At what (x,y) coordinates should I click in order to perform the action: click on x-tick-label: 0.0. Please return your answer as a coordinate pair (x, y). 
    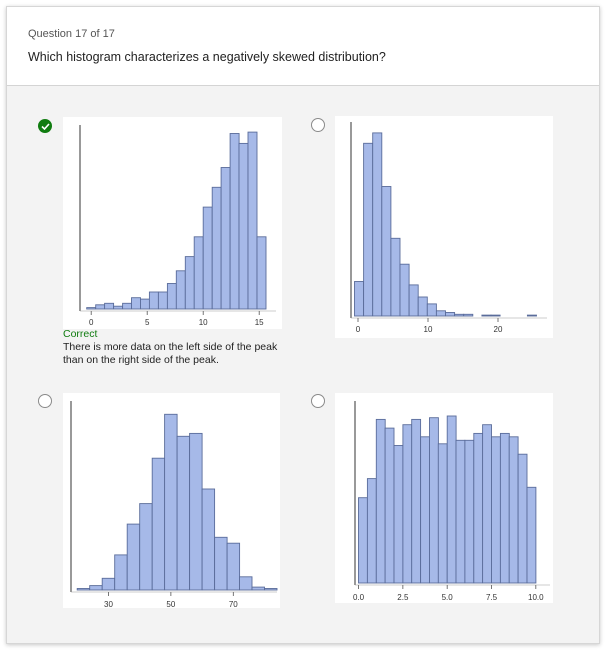
    Looking at the image, I should click on (359, 597).